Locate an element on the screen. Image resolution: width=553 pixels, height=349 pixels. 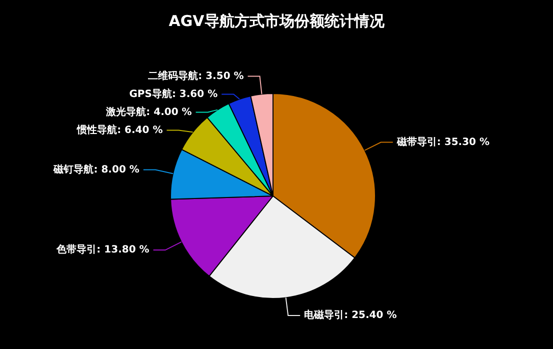
slice-label: 二维码导航: 3.50 % is located at coordinates (196, 76).